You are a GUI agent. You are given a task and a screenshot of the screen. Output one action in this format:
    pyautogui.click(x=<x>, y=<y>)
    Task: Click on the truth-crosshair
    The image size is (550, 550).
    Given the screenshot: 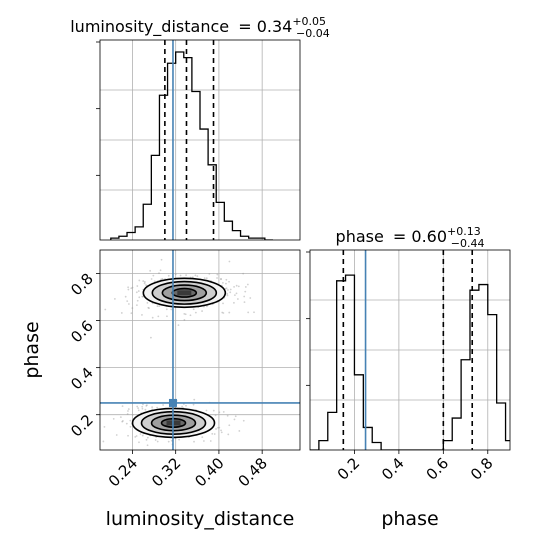 What is the action you would take?
    pyautogui.click(x=200, y=350)
    